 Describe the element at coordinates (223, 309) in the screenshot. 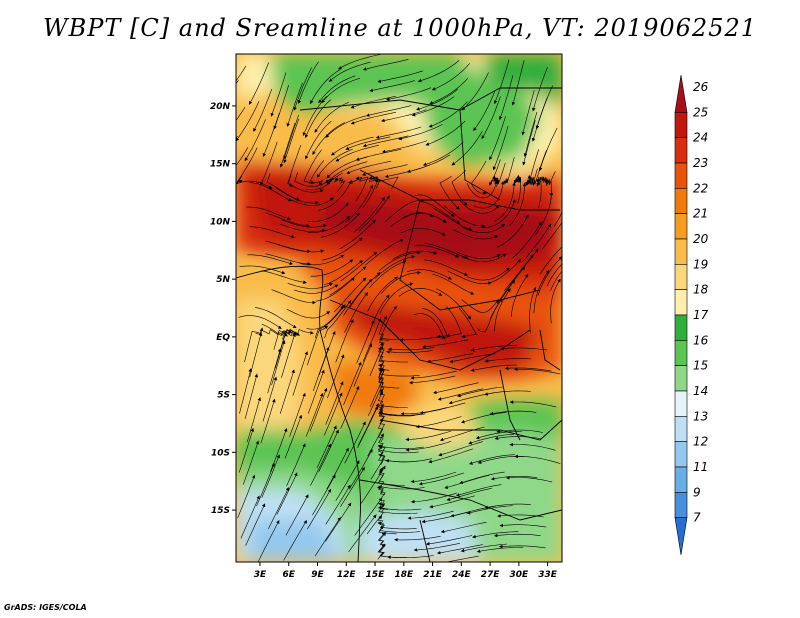

I see `latitude-axis: 20N 15N 10N 5N EQ 5S 10S 15S` at that location.